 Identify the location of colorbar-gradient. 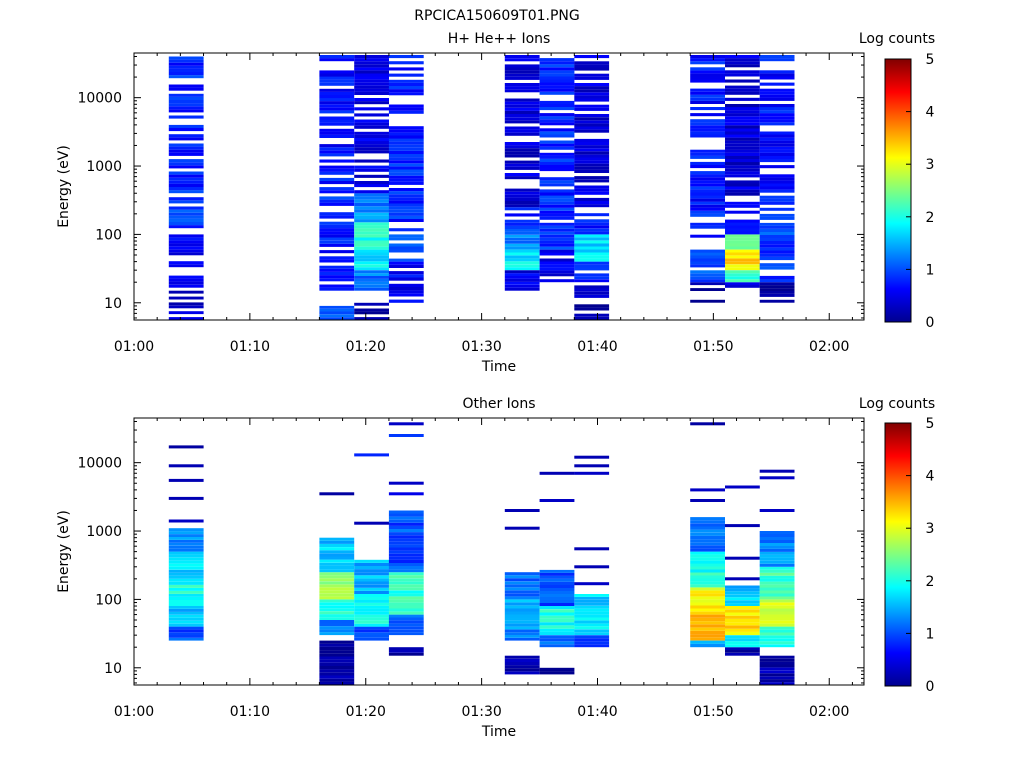
(898, 190).